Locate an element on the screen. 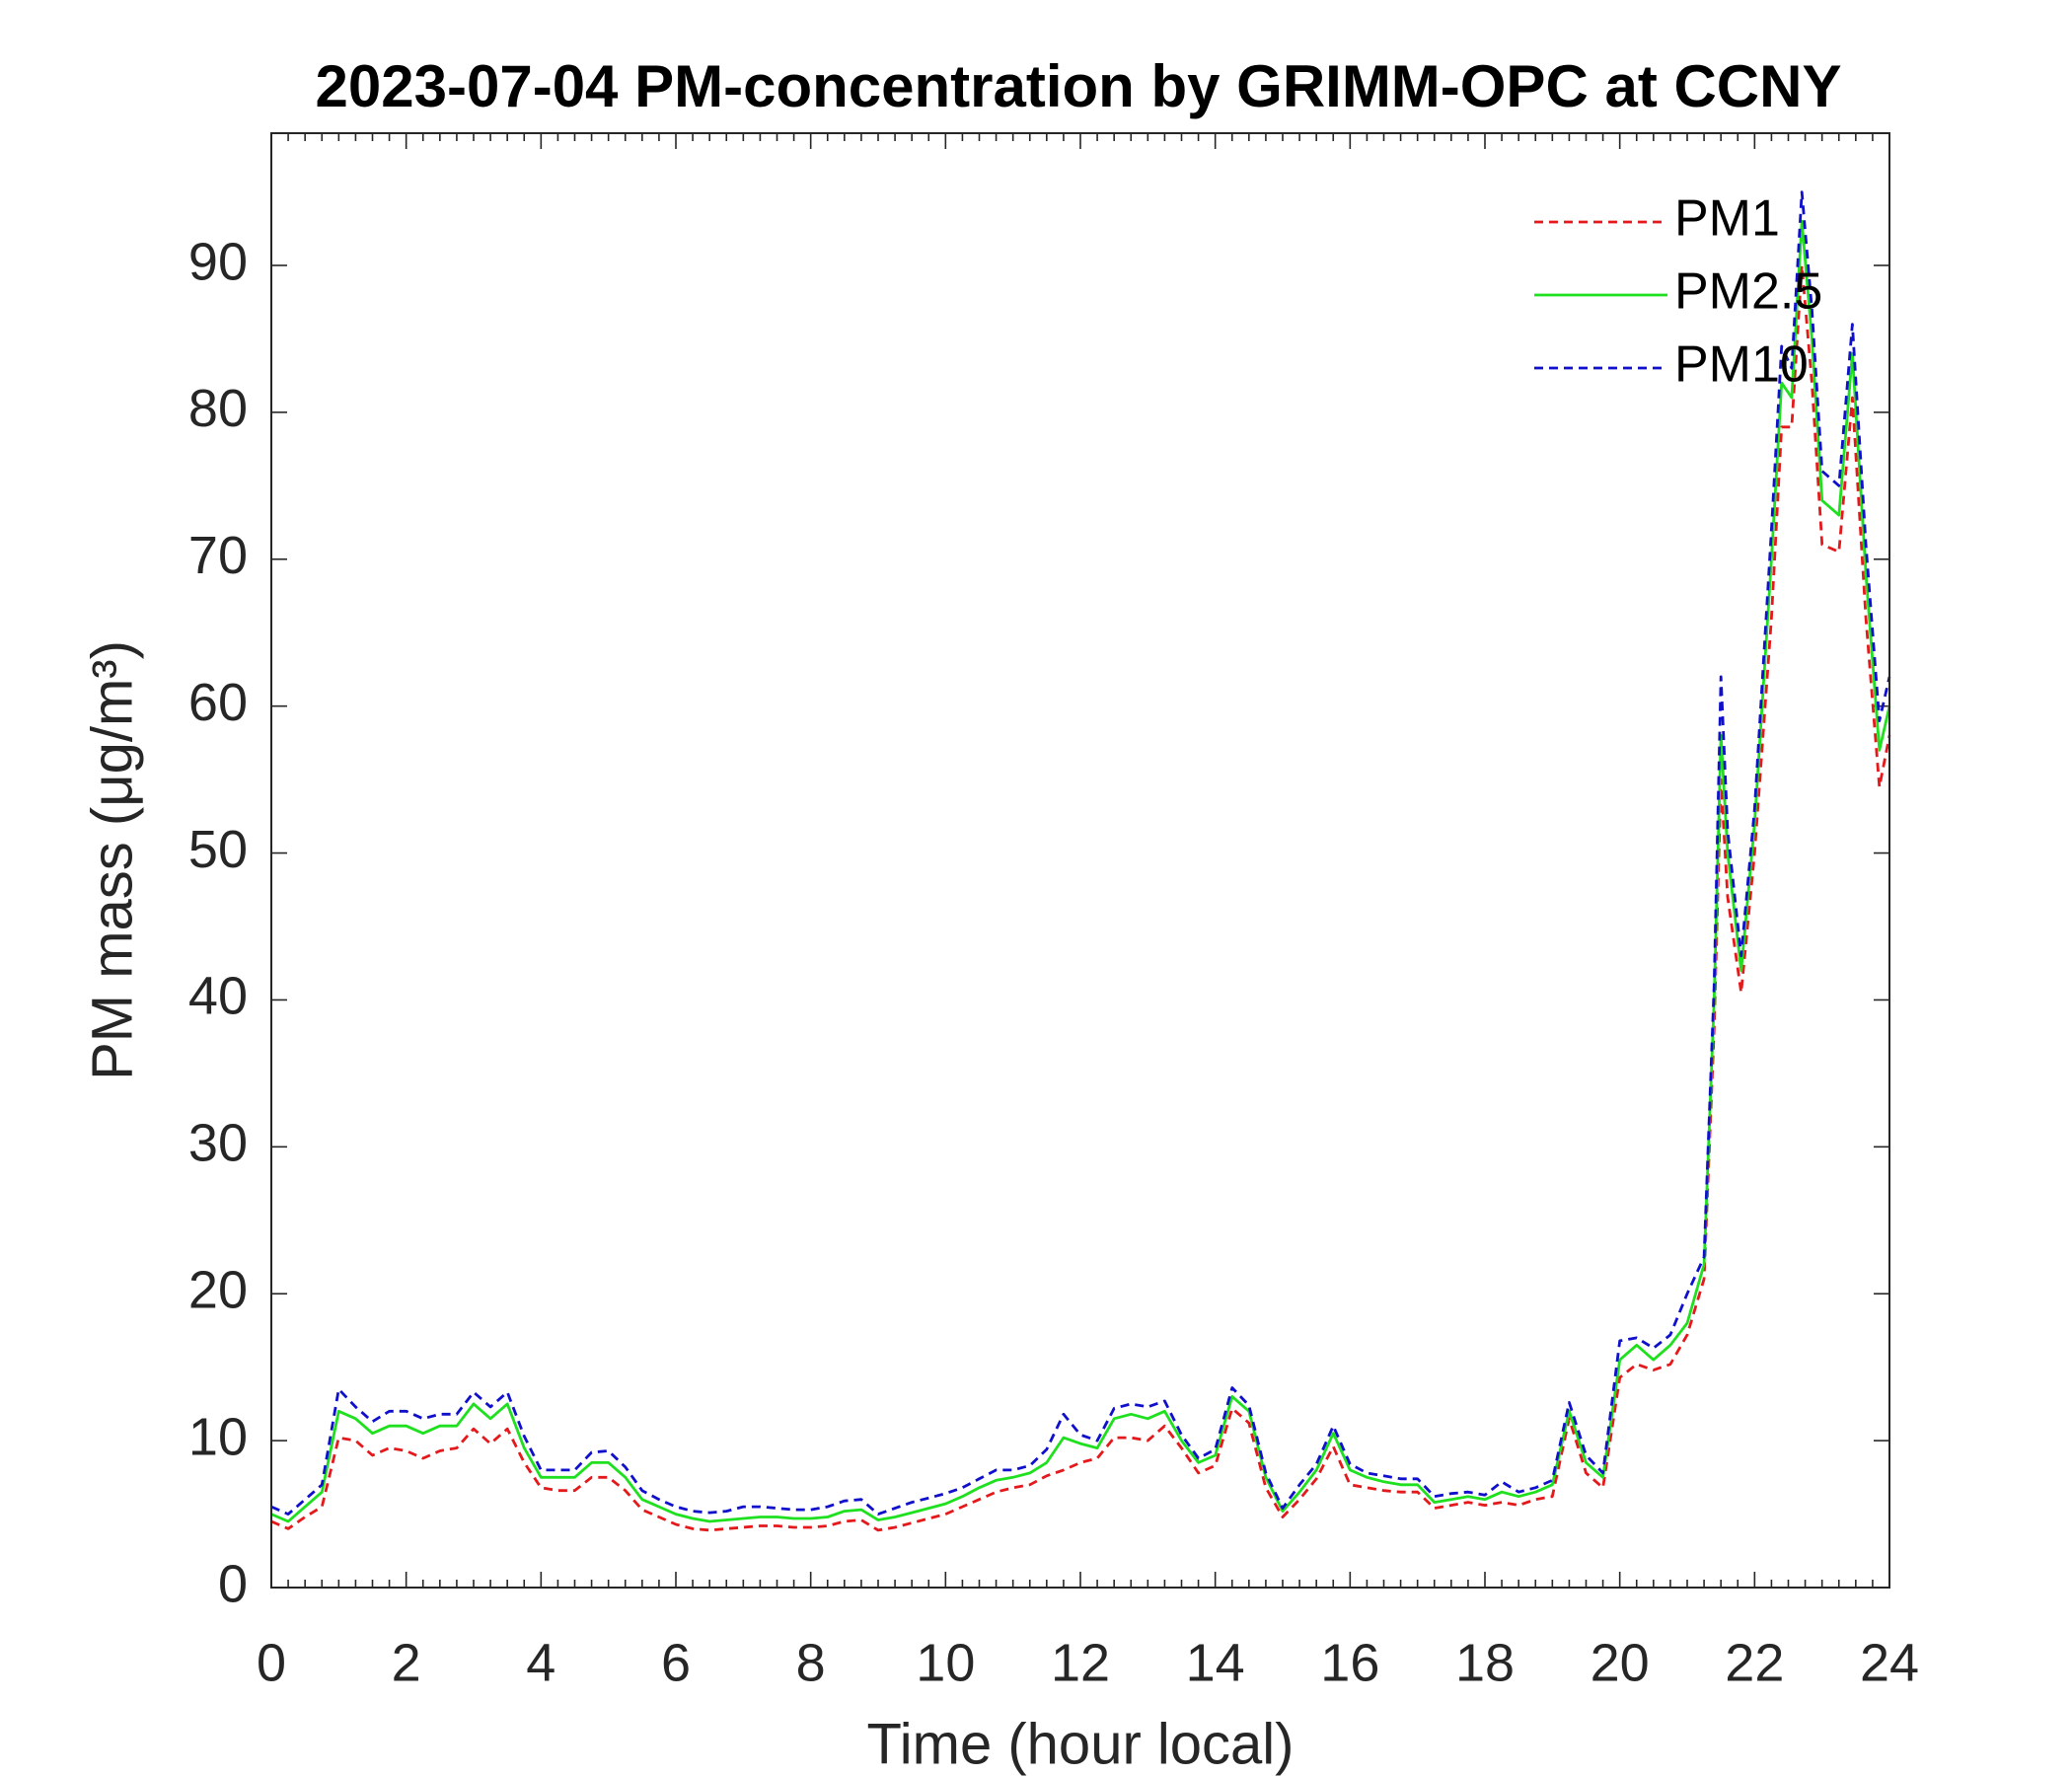  x-tick-label: 2 is located at coordinates (407, 1662).